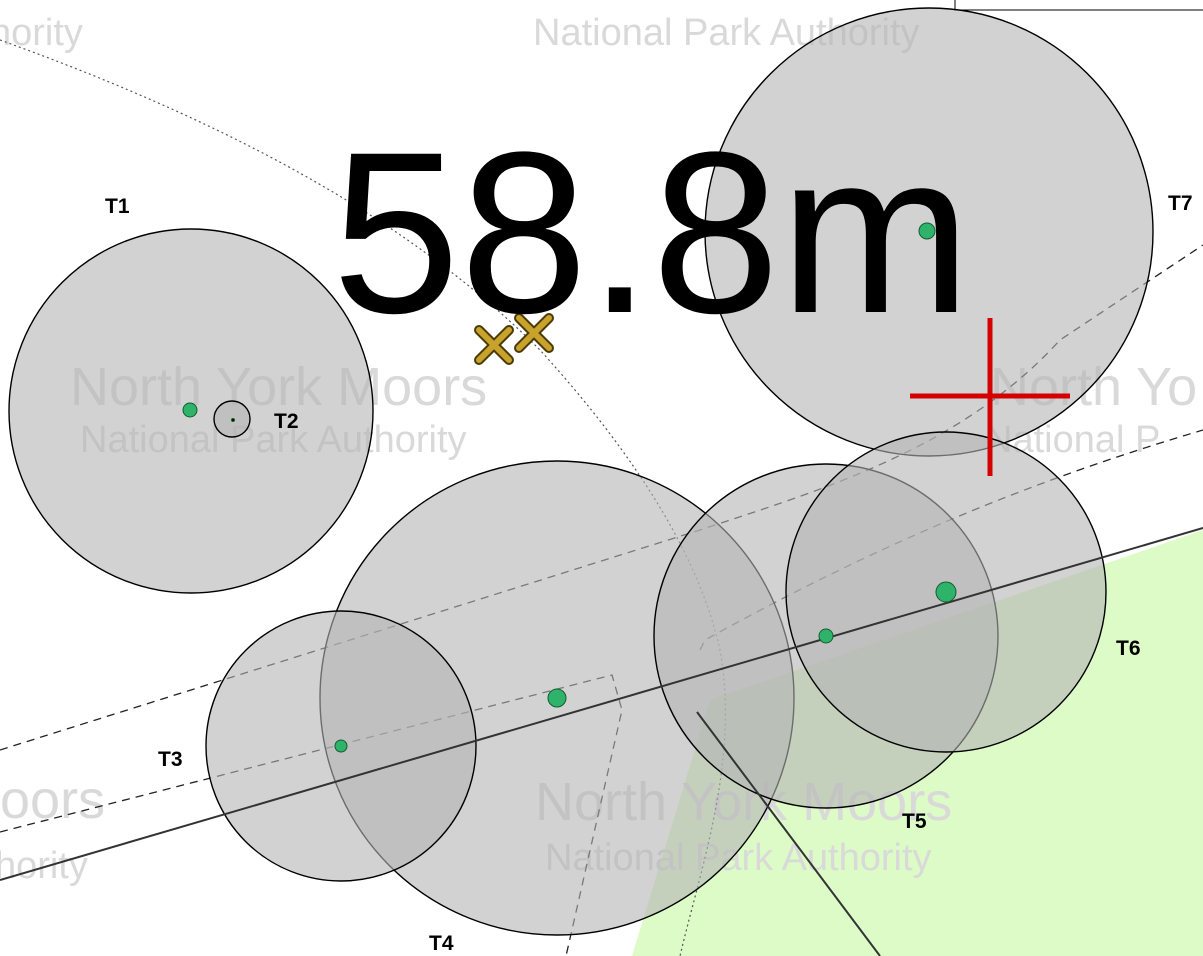 Image resolution: width=1203 pixels, height=956 pixels. Describe the element at coordinates (286, 421) in the screenshot. I see `tree-label-t2: T2` at that location.